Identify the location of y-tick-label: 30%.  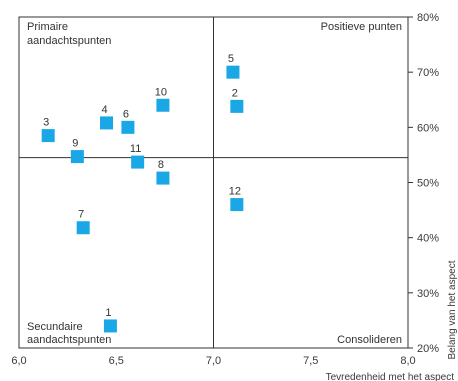
(428, 294).